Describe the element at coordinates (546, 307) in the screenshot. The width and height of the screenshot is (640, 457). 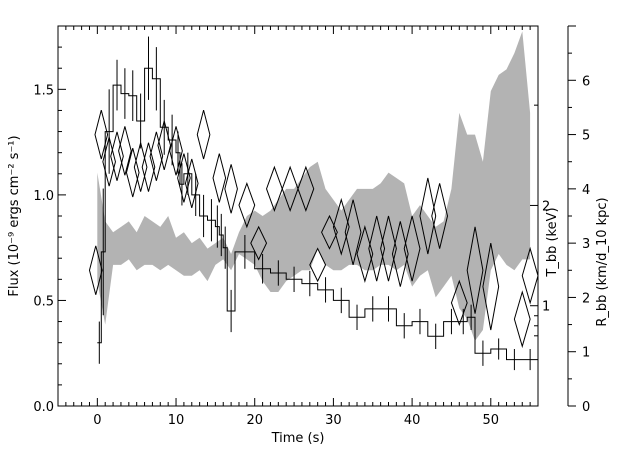
I see `y-right-inner-tick-label: 1` at that location.